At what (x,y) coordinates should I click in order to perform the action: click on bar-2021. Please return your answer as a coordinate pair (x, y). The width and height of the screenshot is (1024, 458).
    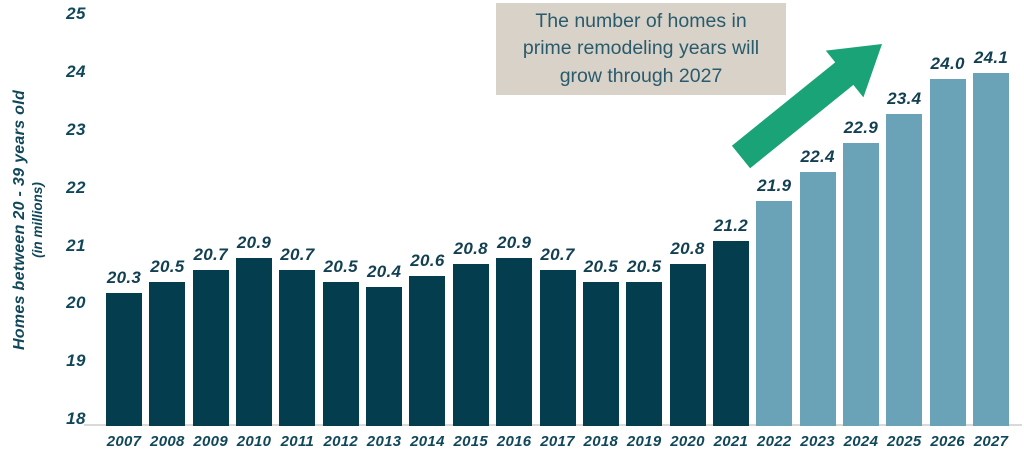
    Looking at the image, I should click on (730, 333).